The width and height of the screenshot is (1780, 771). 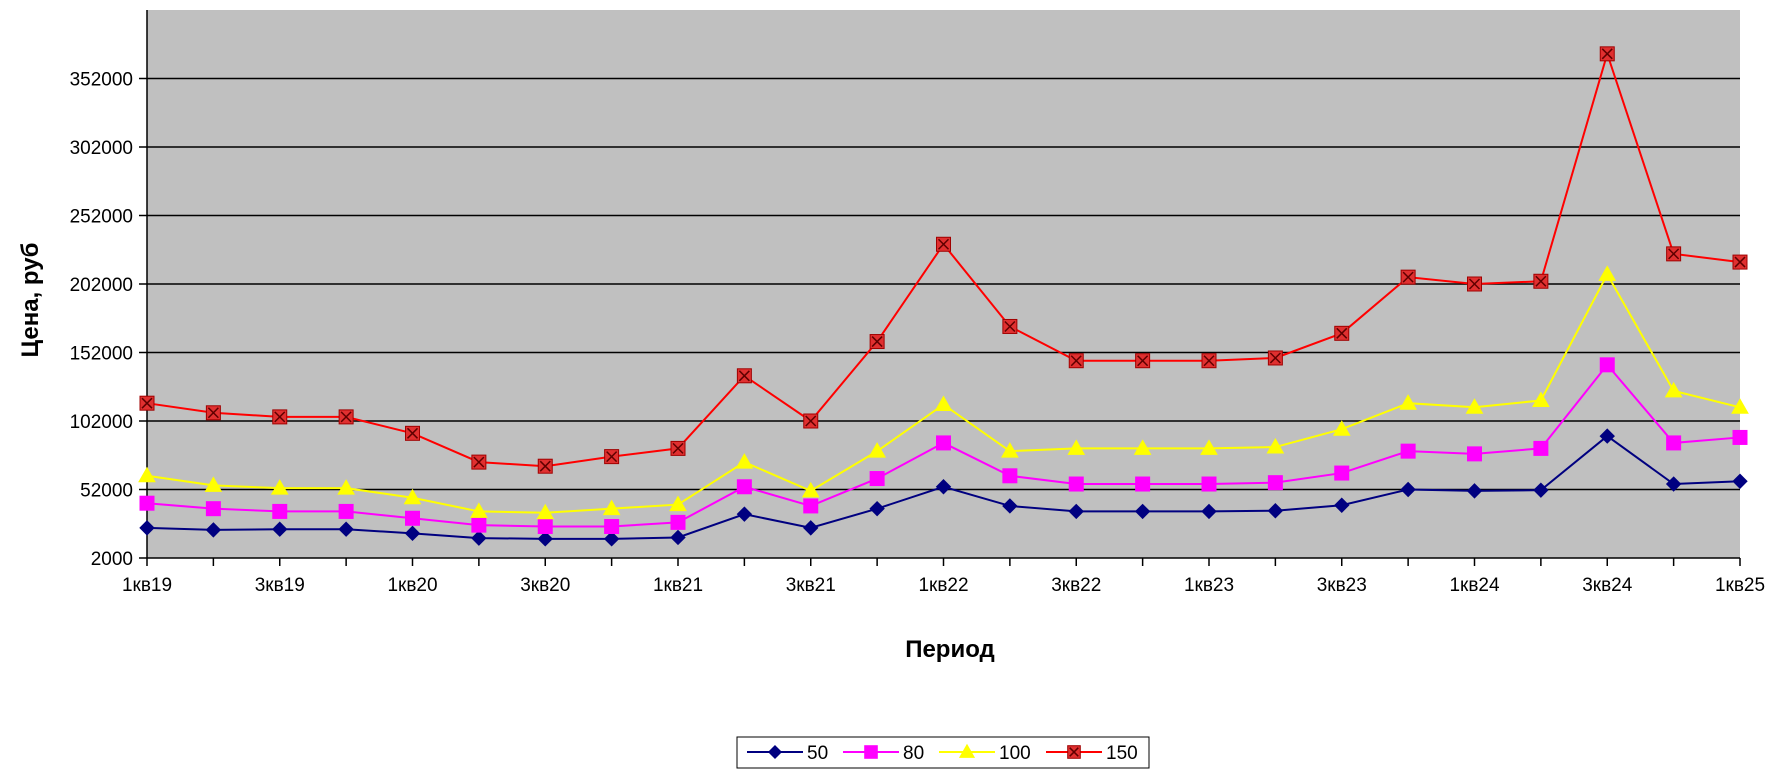 I want to click on x-tick-label: 3кв19, so click(x=280, y=585).